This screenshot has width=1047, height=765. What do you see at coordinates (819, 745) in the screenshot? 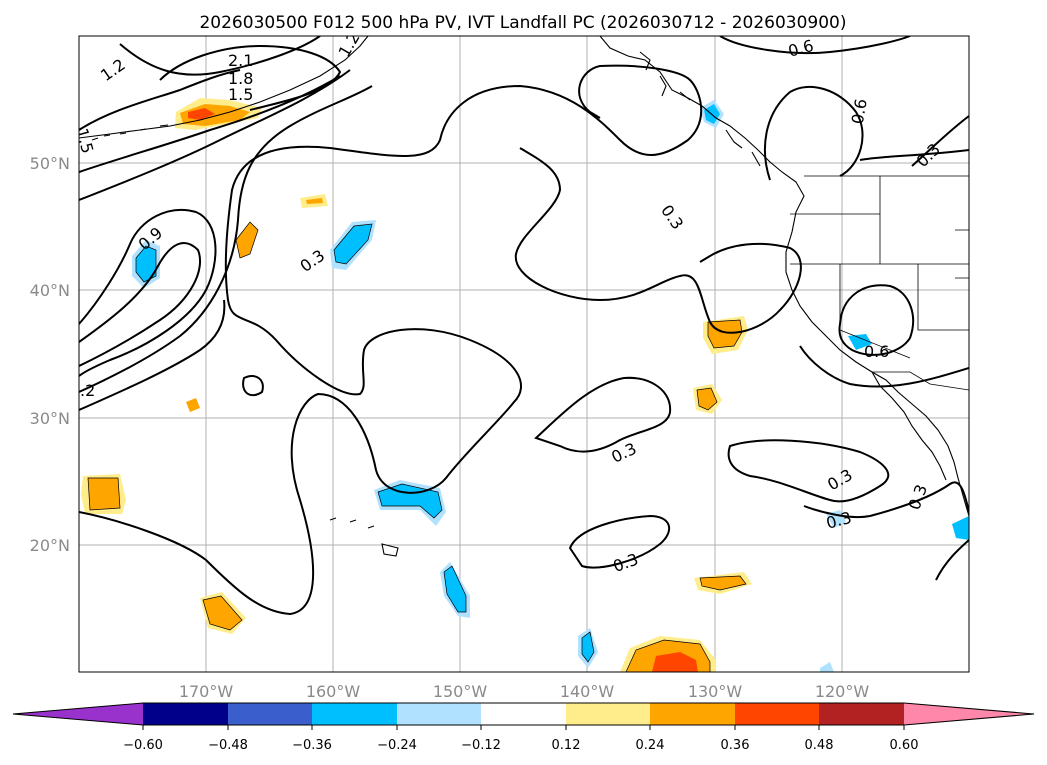
I see `colorbar-tick-label: 0.48` at bounding box center [819, 745].